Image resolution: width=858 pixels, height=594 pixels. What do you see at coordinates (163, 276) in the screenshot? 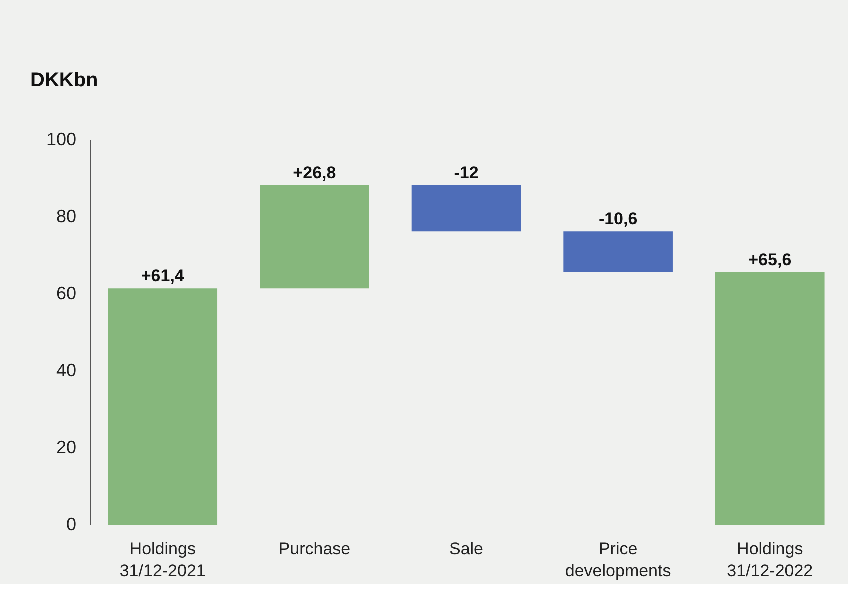
I see `data-label: +61,4` at bounding box center [163, 276].